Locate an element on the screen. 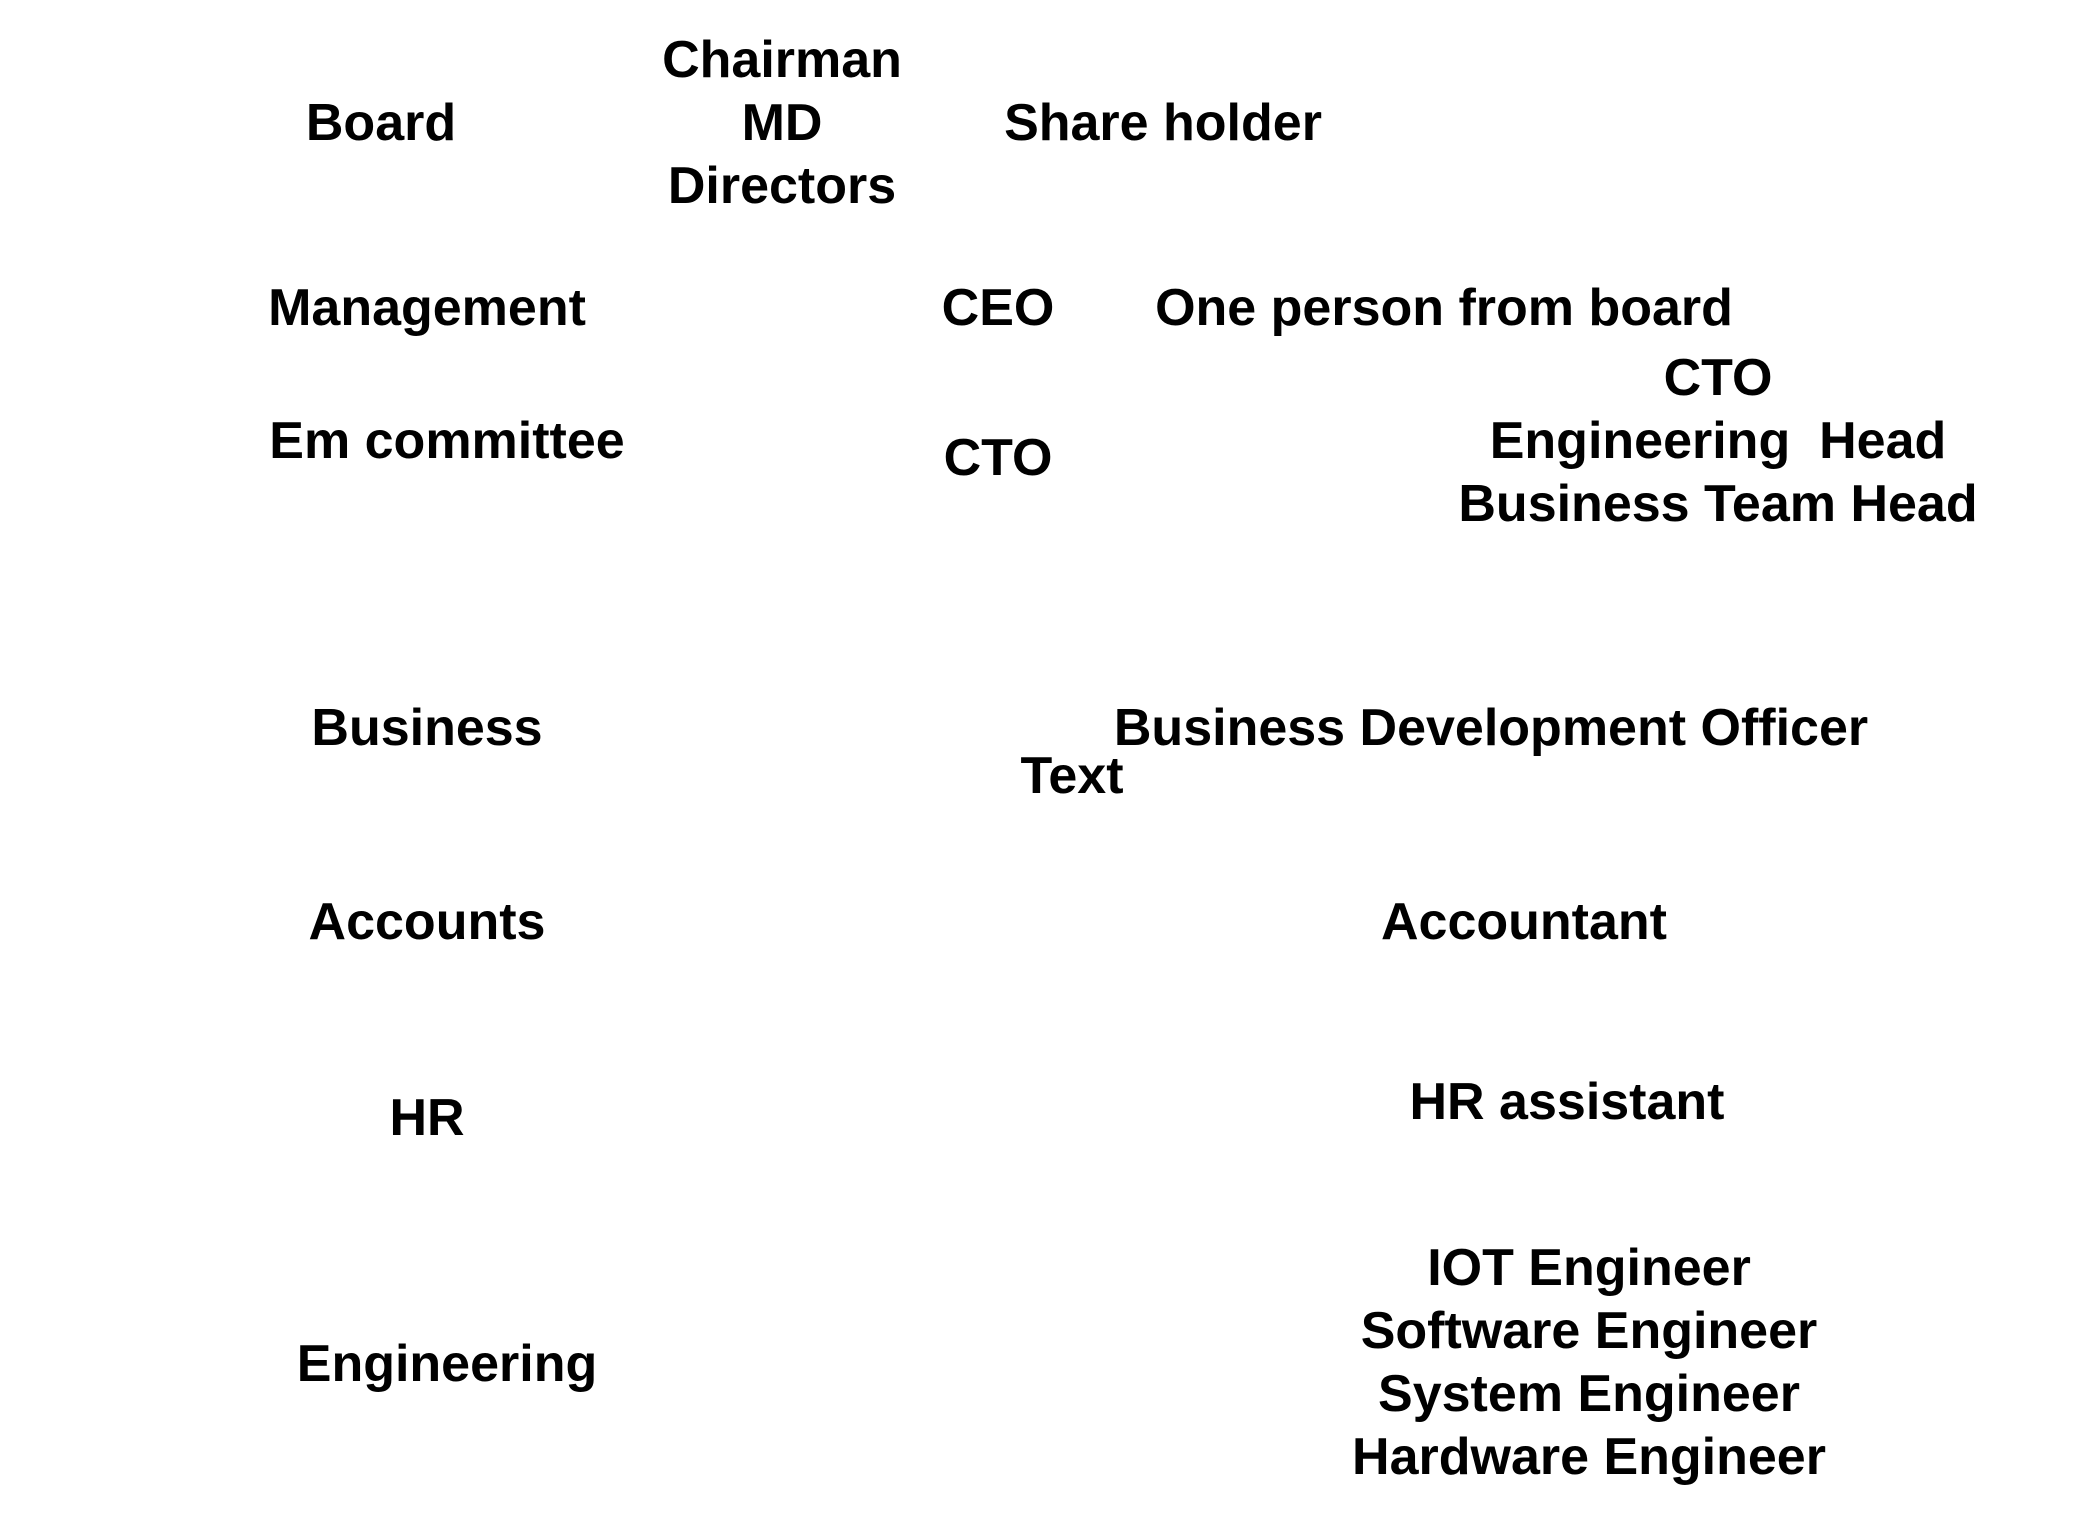  hr-label: HR is located at coordinates (427, 1118).